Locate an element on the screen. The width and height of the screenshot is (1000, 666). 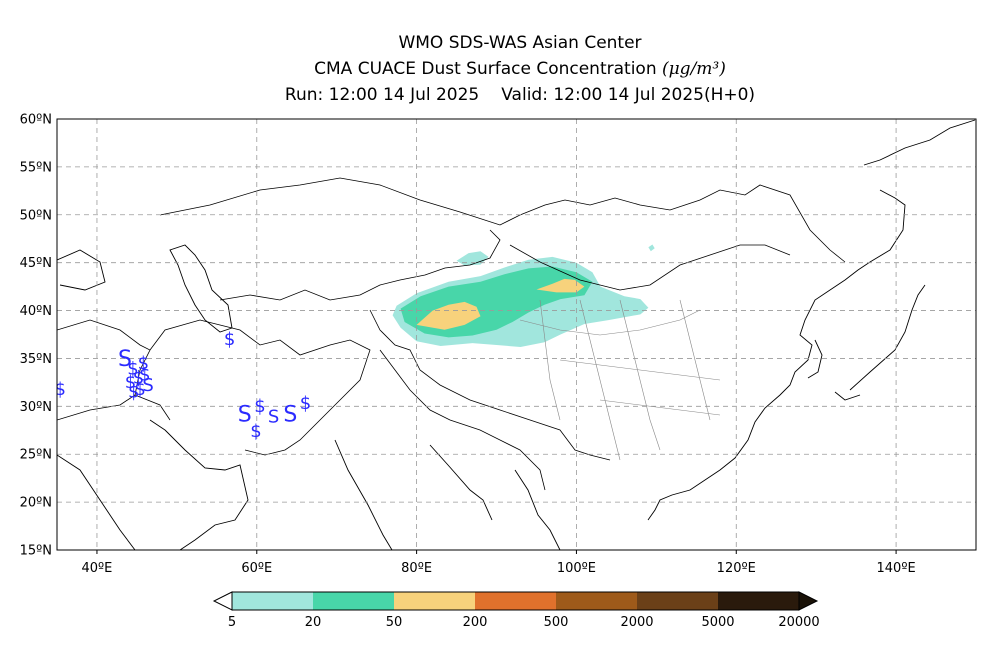
lat-tick-label: 30ºN is located at coordinates (36, 407).